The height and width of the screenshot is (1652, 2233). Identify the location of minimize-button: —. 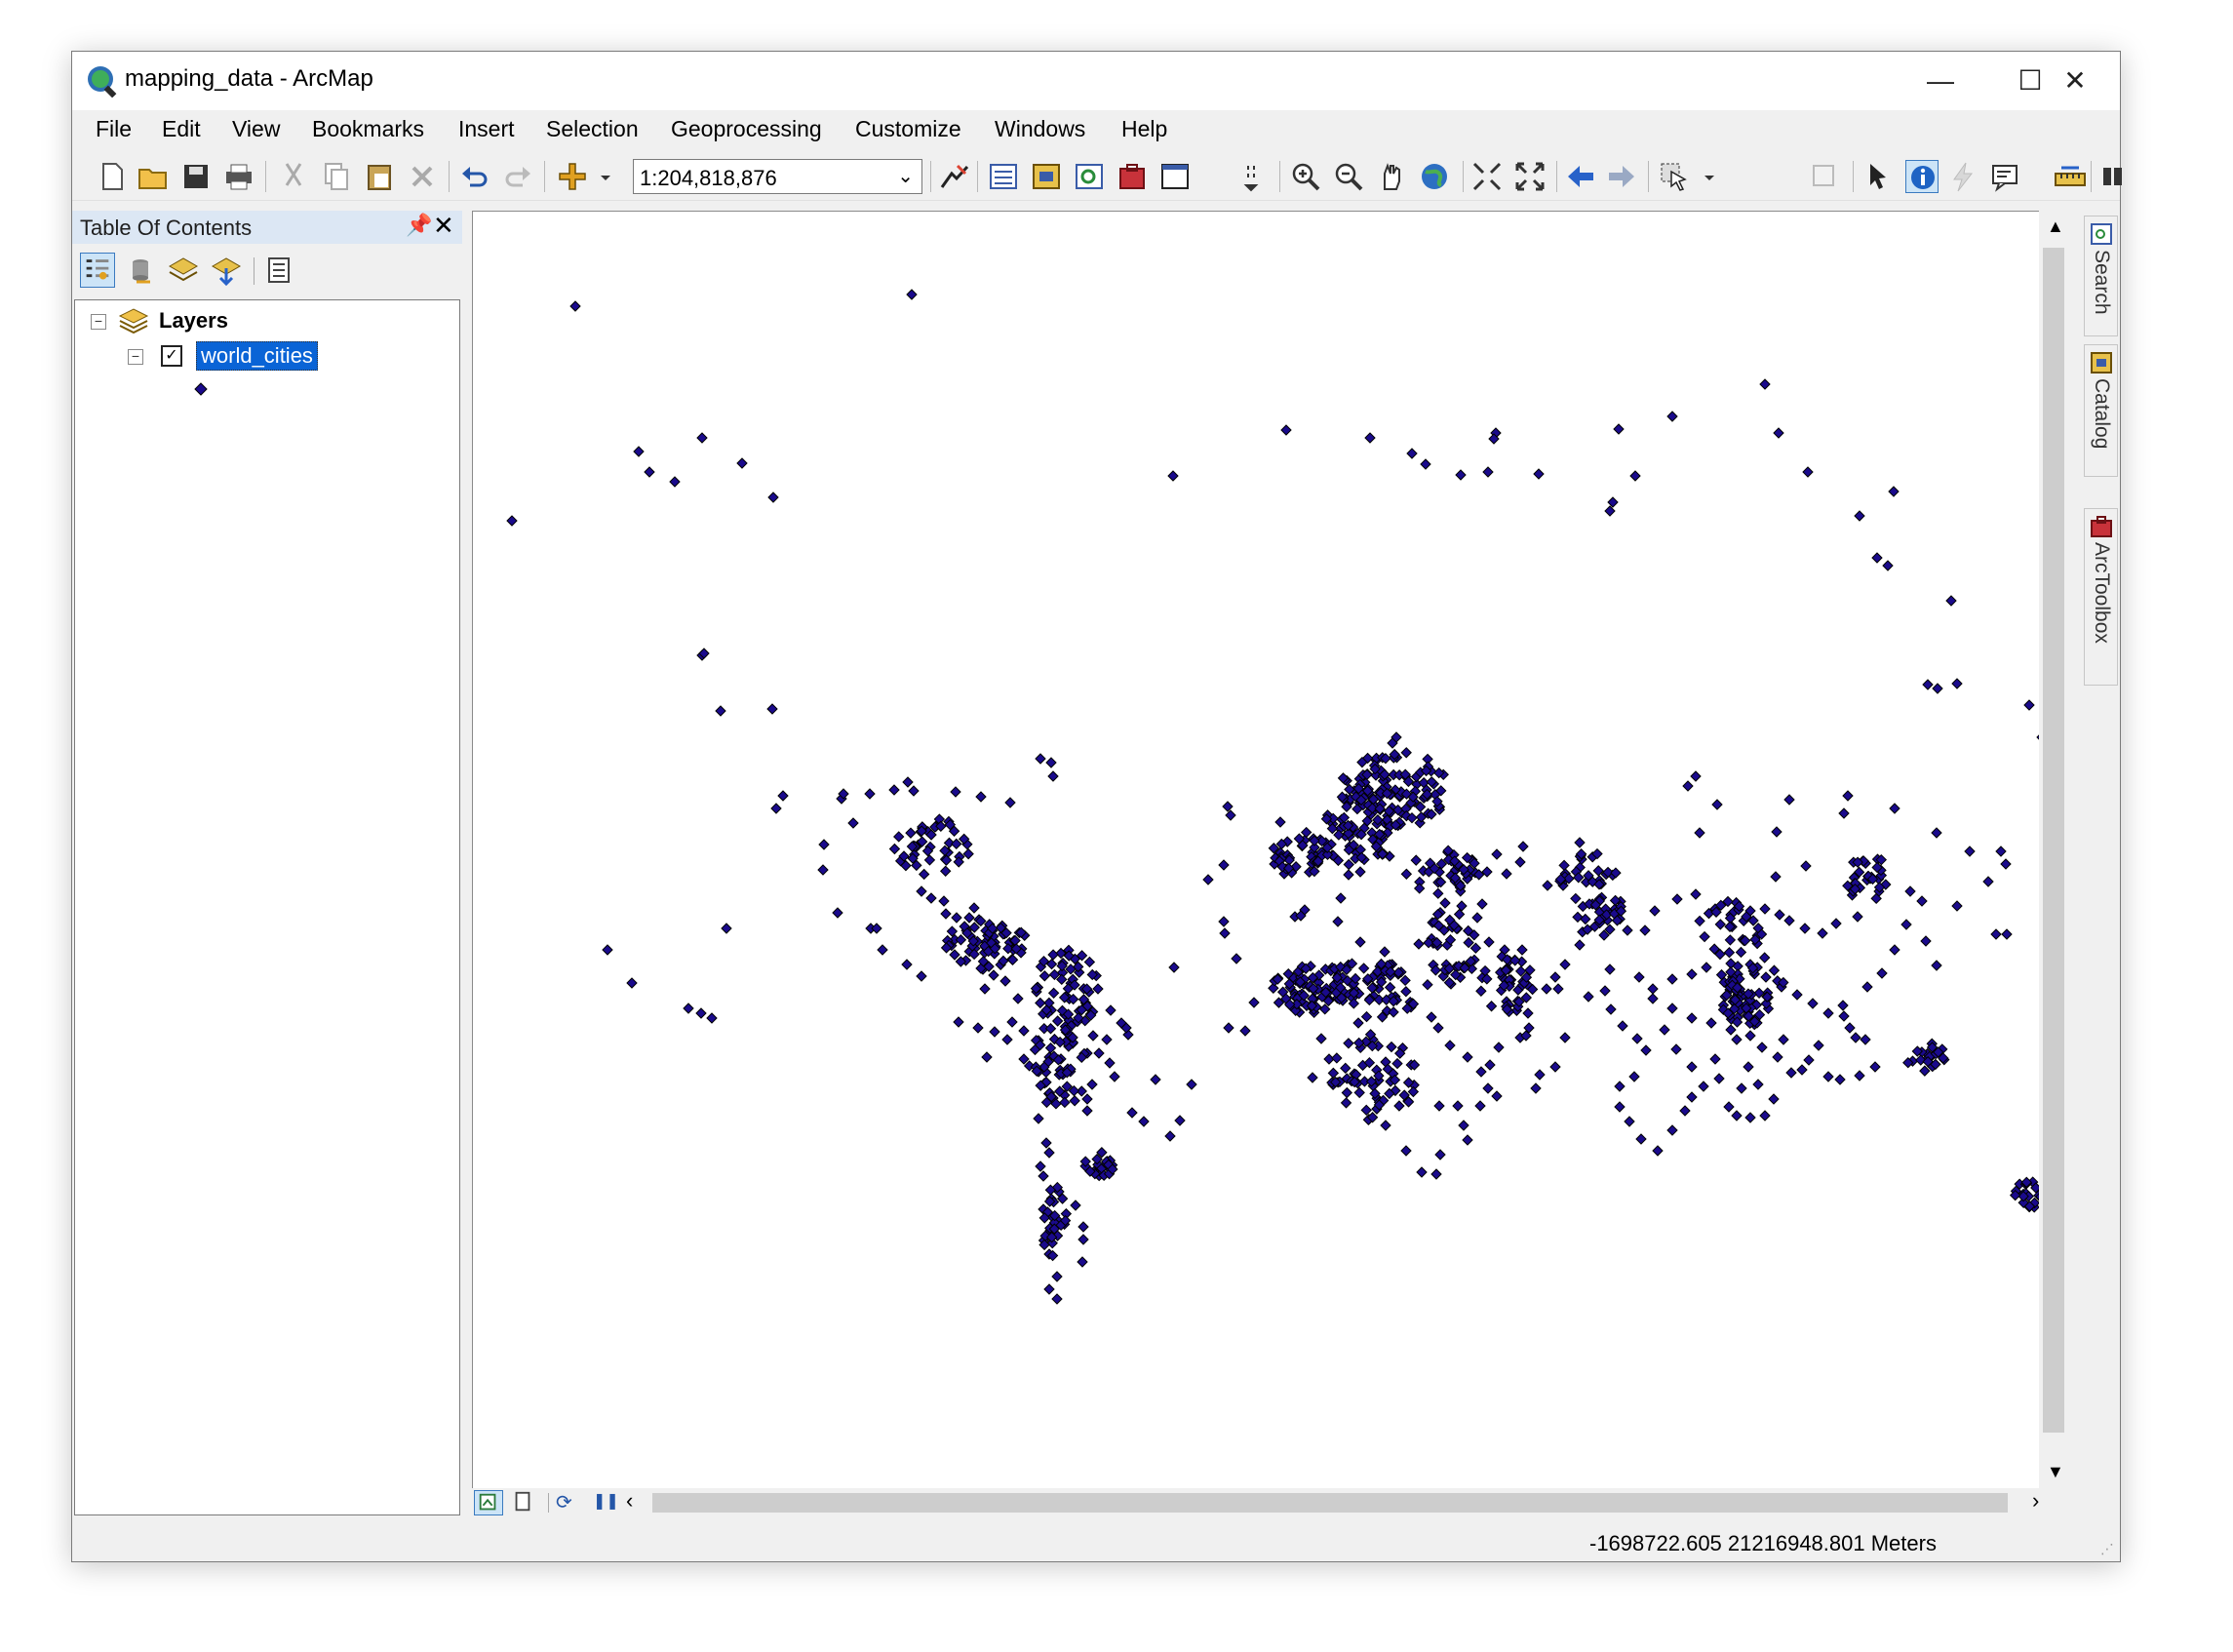
(1940, 80).